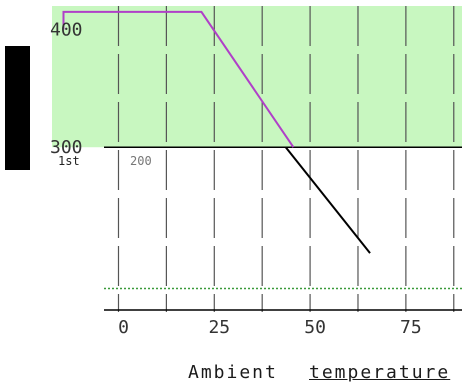 The width and height of the screenshot is (467, 392). I want to click on legend-label-200: 200, so click(141, 161).